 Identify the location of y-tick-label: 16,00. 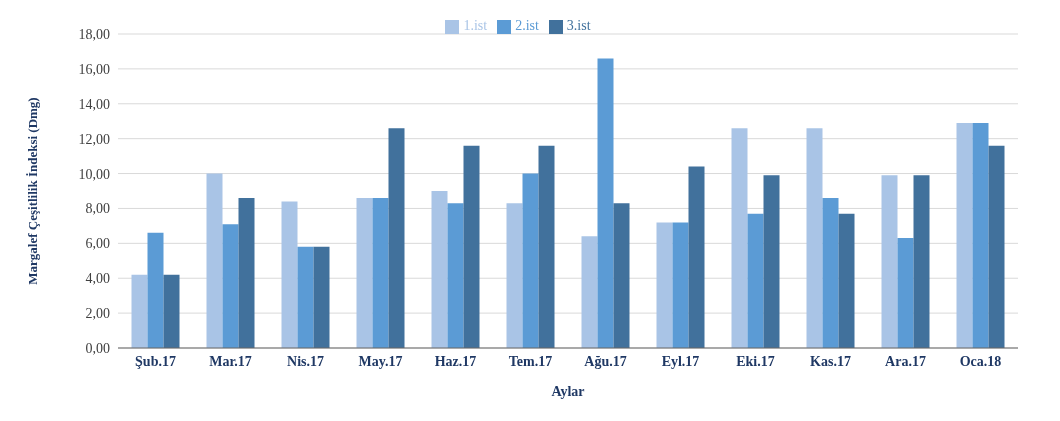
(94, 69).